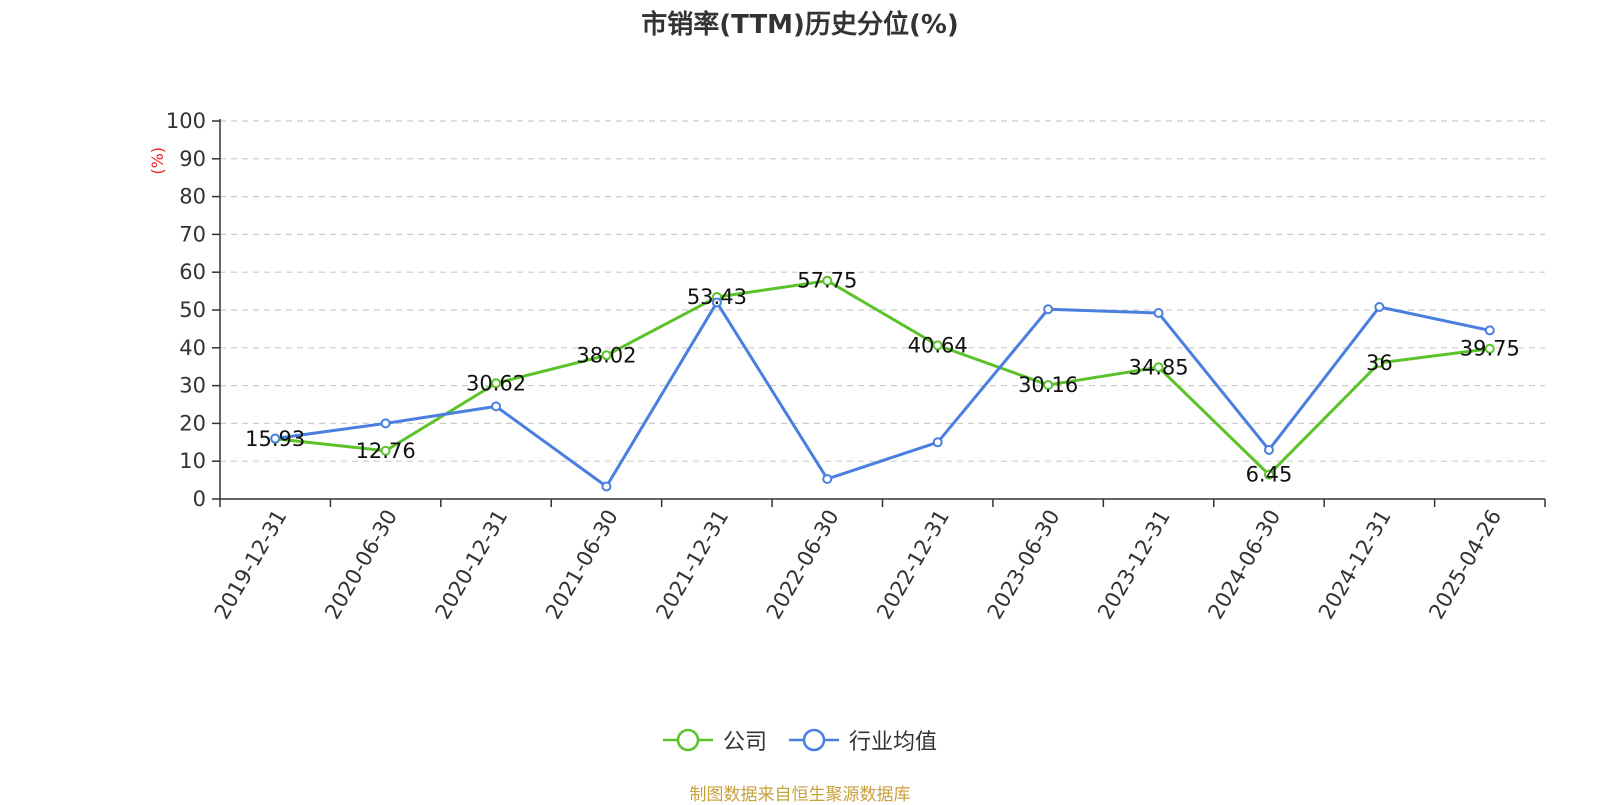 This screenshot has height=805, width=1600. Describe the element at coordinates (157, 161) in the screenshot. I see `y-axis-label: (%)` at that location.